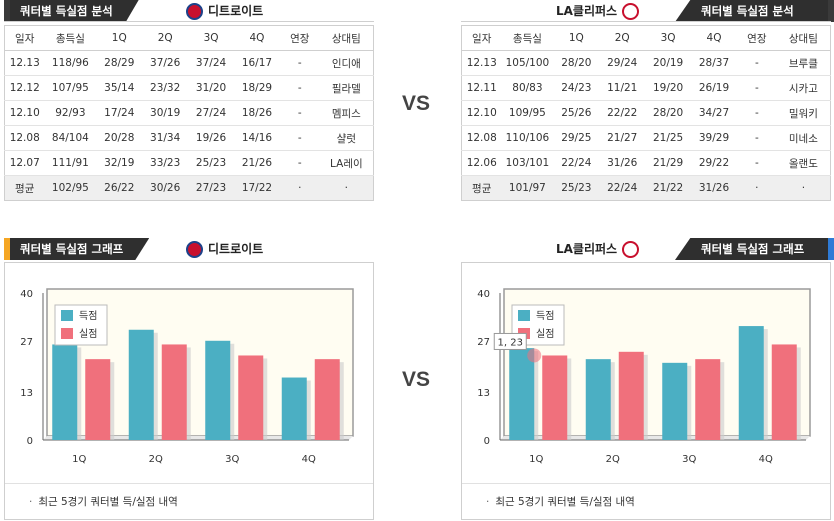 This screenshot has width=834, height=521. Describe the element at coordinates (622, 163) in the screenshot. I see `table-cell: 31/26` at that location.